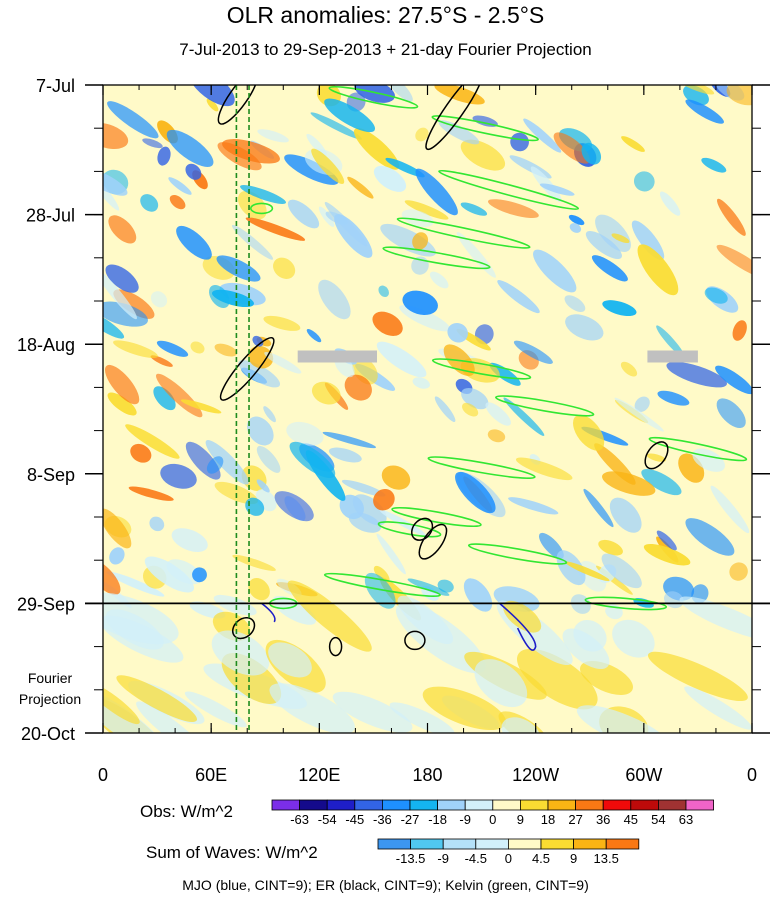 The image size is (771, 899). What do you see at coordinates (492, 819) in the screenshot?
I see `colorbar-level-label: 0` at bounding box center [492, 819].